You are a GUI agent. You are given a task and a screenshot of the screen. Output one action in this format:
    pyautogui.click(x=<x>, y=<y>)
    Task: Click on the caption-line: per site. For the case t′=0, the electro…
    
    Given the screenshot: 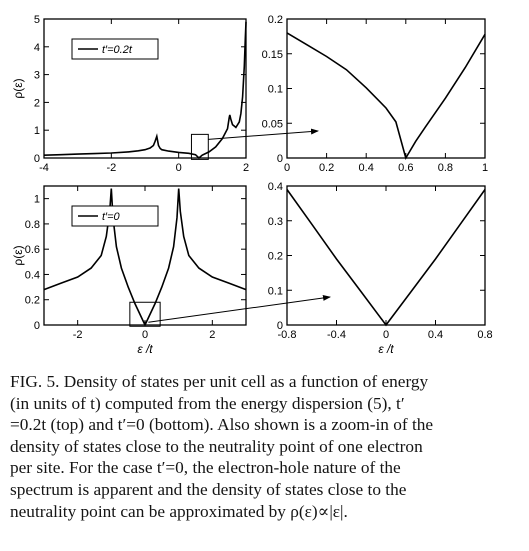 What is the action you would take?
    pyautogui.click(x=205, y=468)
    